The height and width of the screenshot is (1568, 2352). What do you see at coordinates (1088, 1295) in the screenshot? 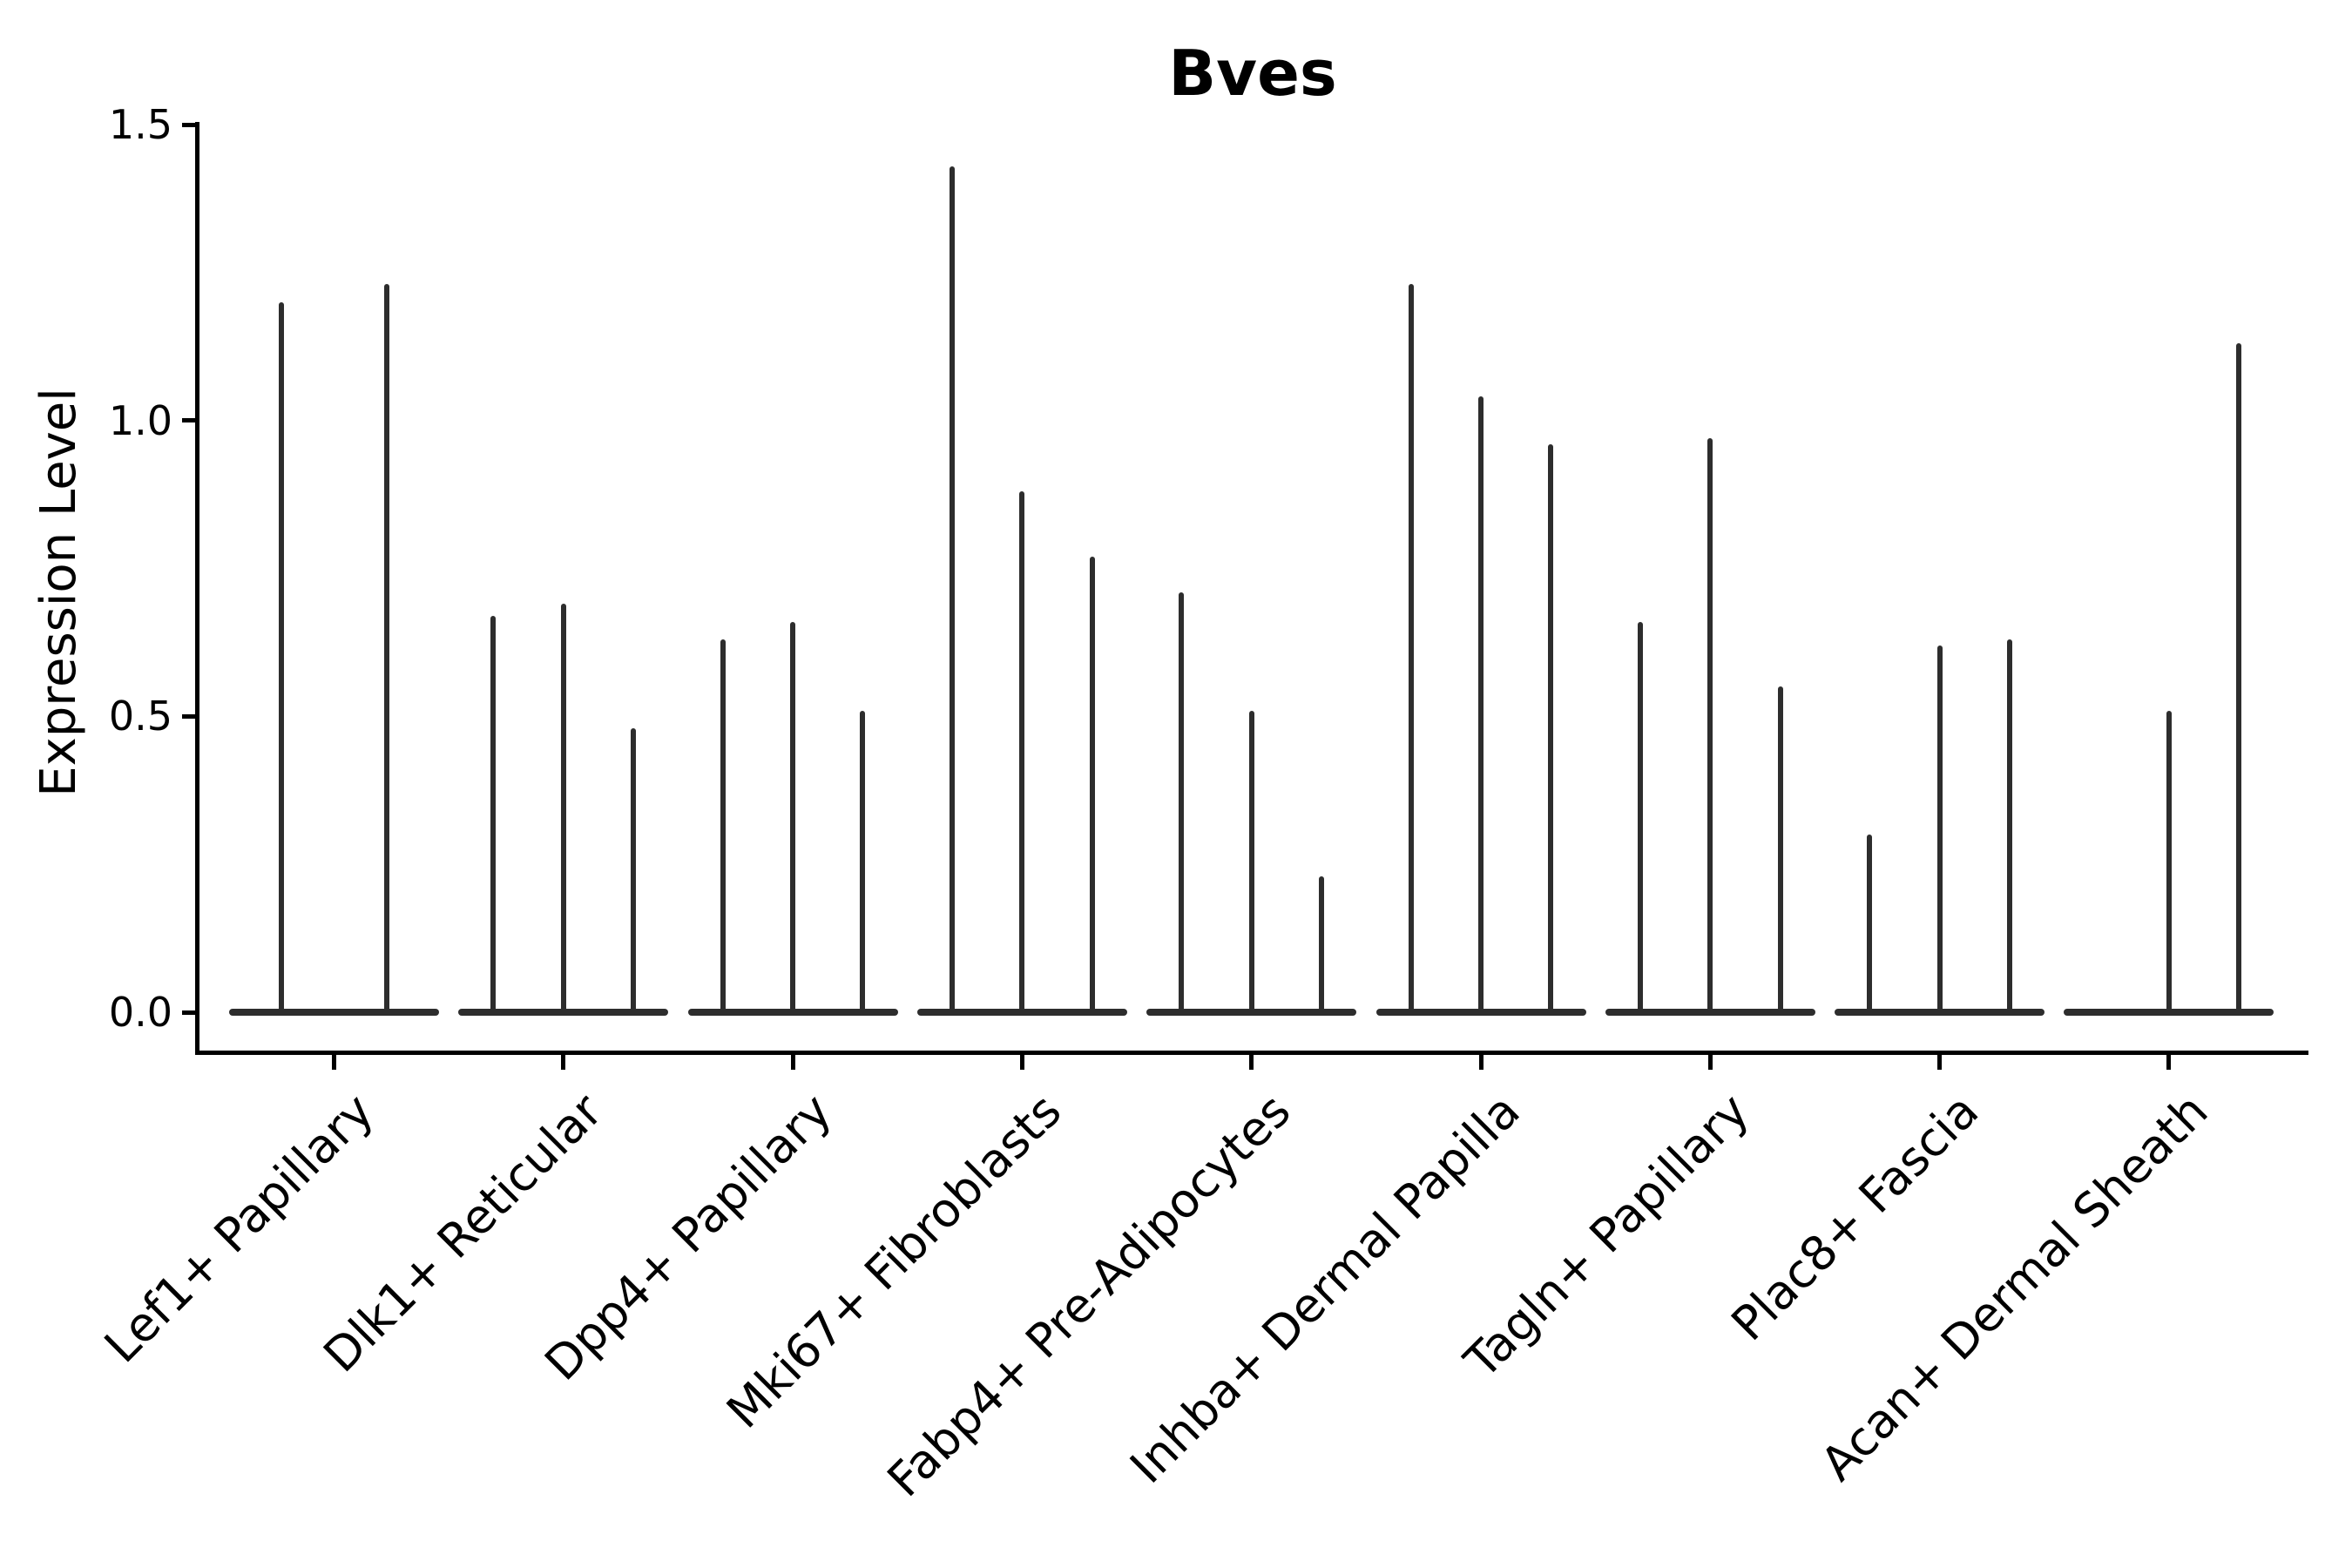
I see `x-tick-label: Fabp4+ Pre-Adipocytes` at bounding box center [1088, 1295].